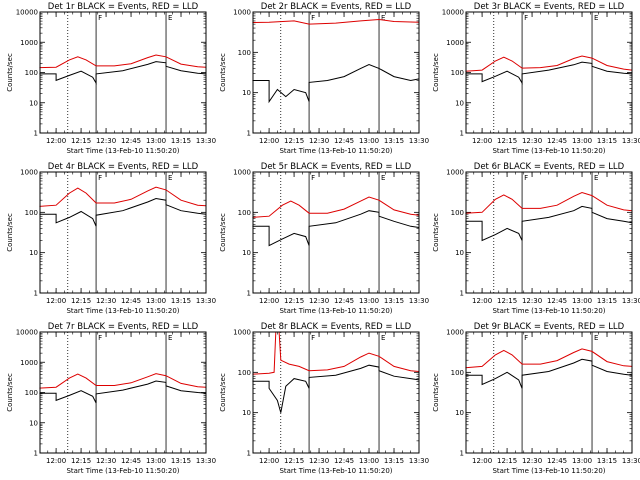 The height and width of the screenshot is (480, 640). What do you see at coordinates (549, 7) in the screenshot?
I see `panel-title: Det 3r BLACK = Events, RED = LLD` at bounding box center [549, 7].